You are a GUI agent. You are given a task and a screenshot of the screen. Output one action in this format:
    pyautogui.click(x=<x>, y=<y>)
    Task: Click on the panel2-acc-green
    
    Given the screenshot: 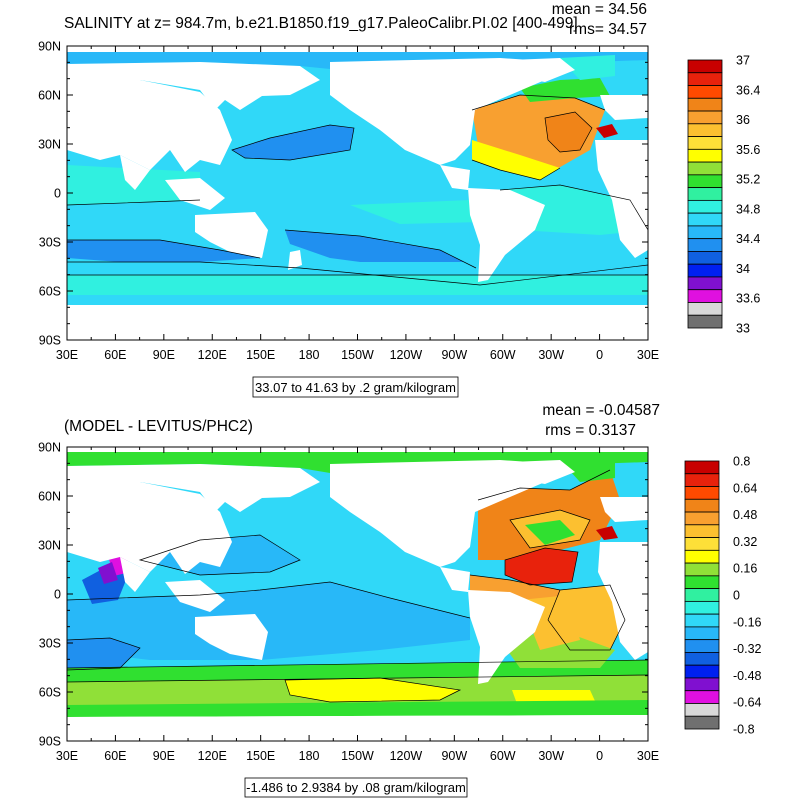 What is the action you would take?
    pyautogui.click(x=357, y=708)
    